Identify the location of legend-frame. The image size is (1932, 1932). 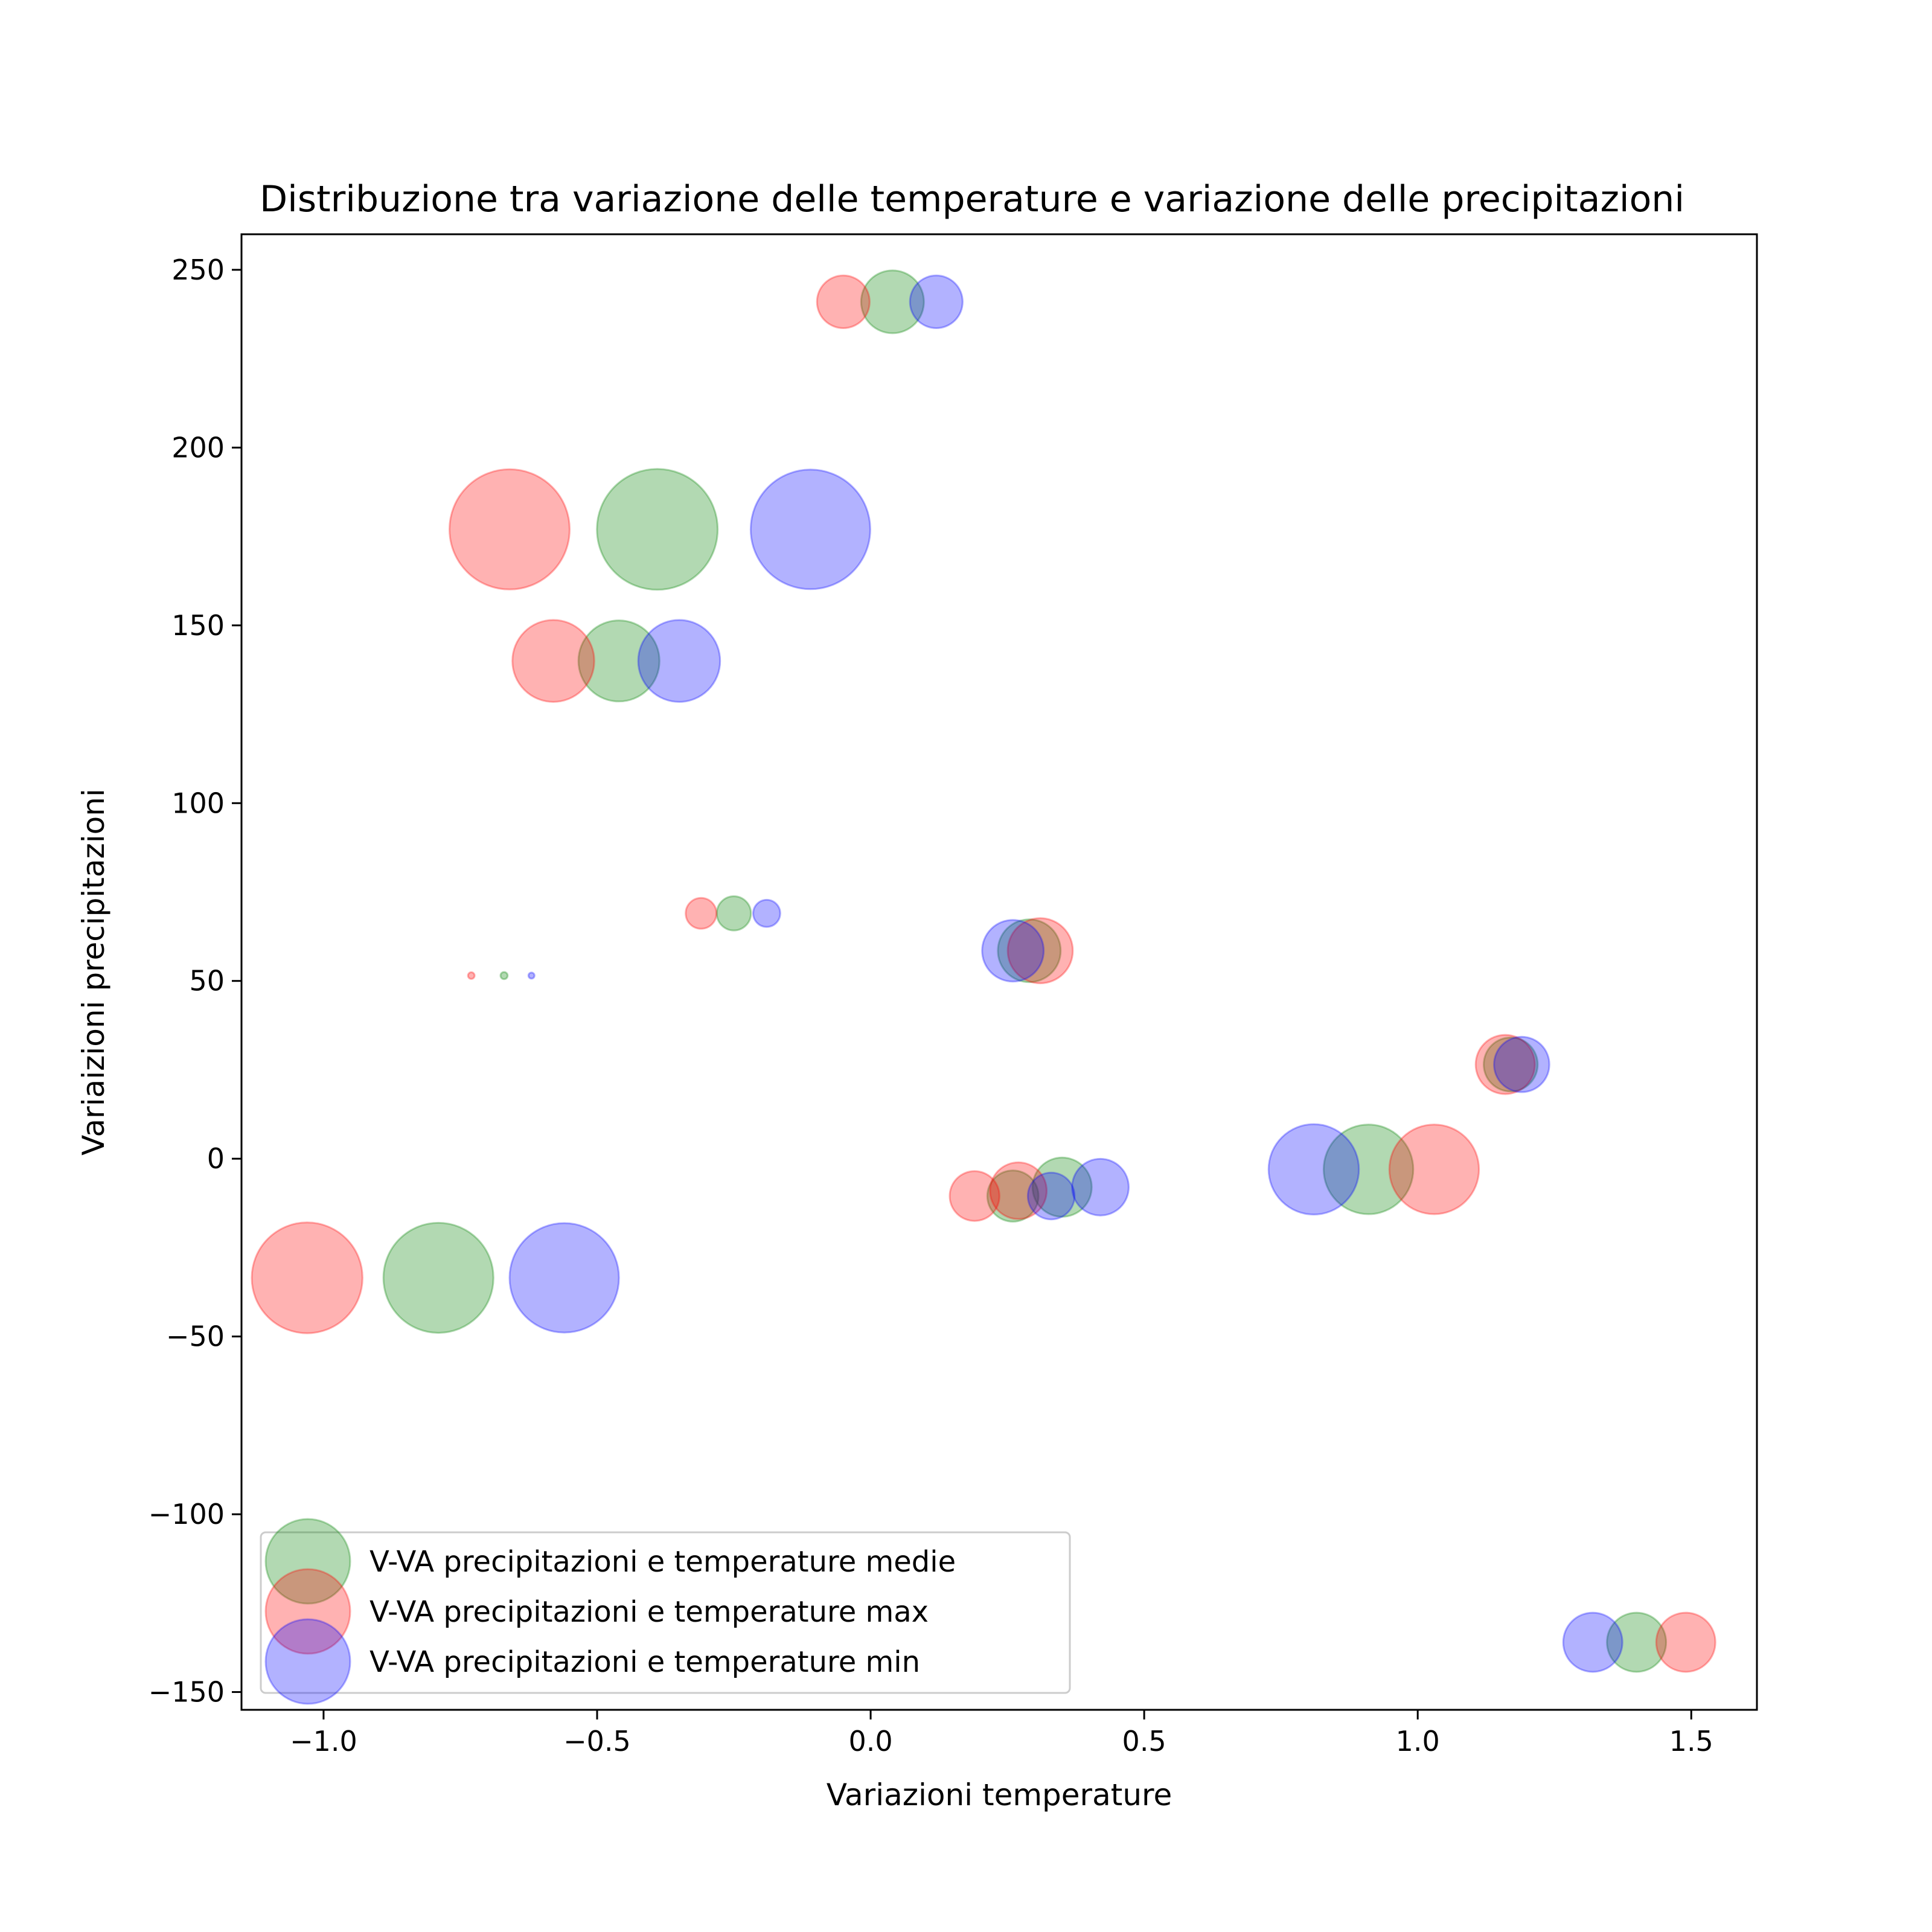
(665, 1612).